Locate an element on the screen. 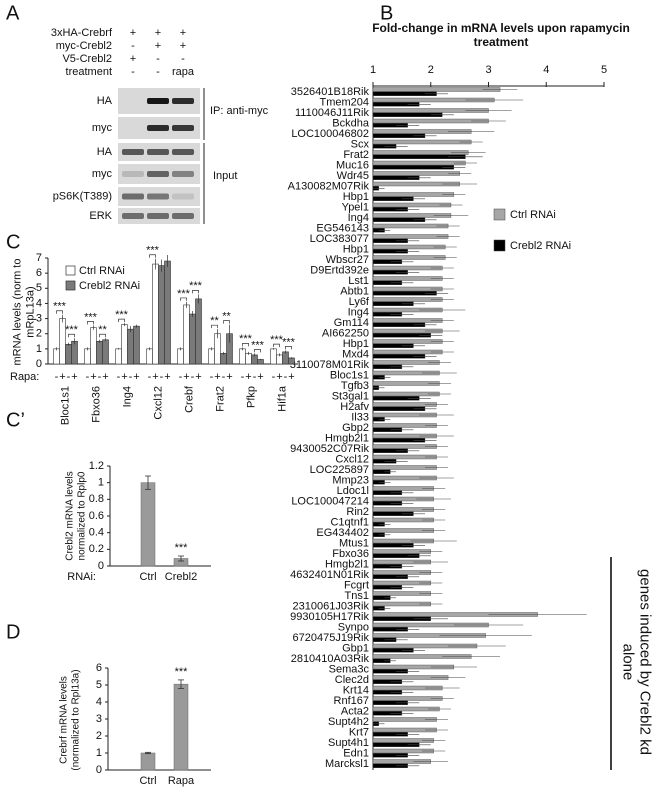 This screenshot has height=788, width=658. category-label: Krt7 is located at coordinates (359, 732).